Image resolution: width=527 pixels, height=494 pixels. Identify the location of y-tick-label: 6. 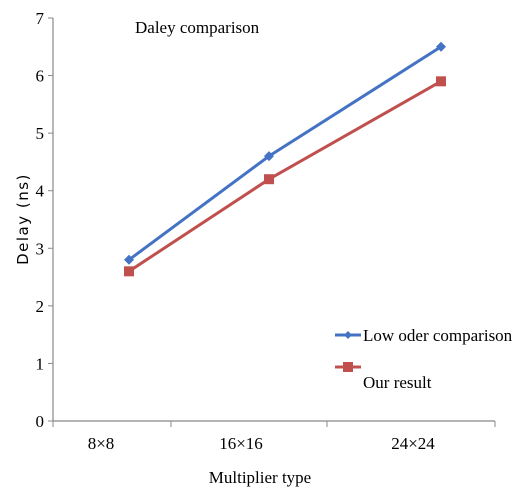
(40, 76).